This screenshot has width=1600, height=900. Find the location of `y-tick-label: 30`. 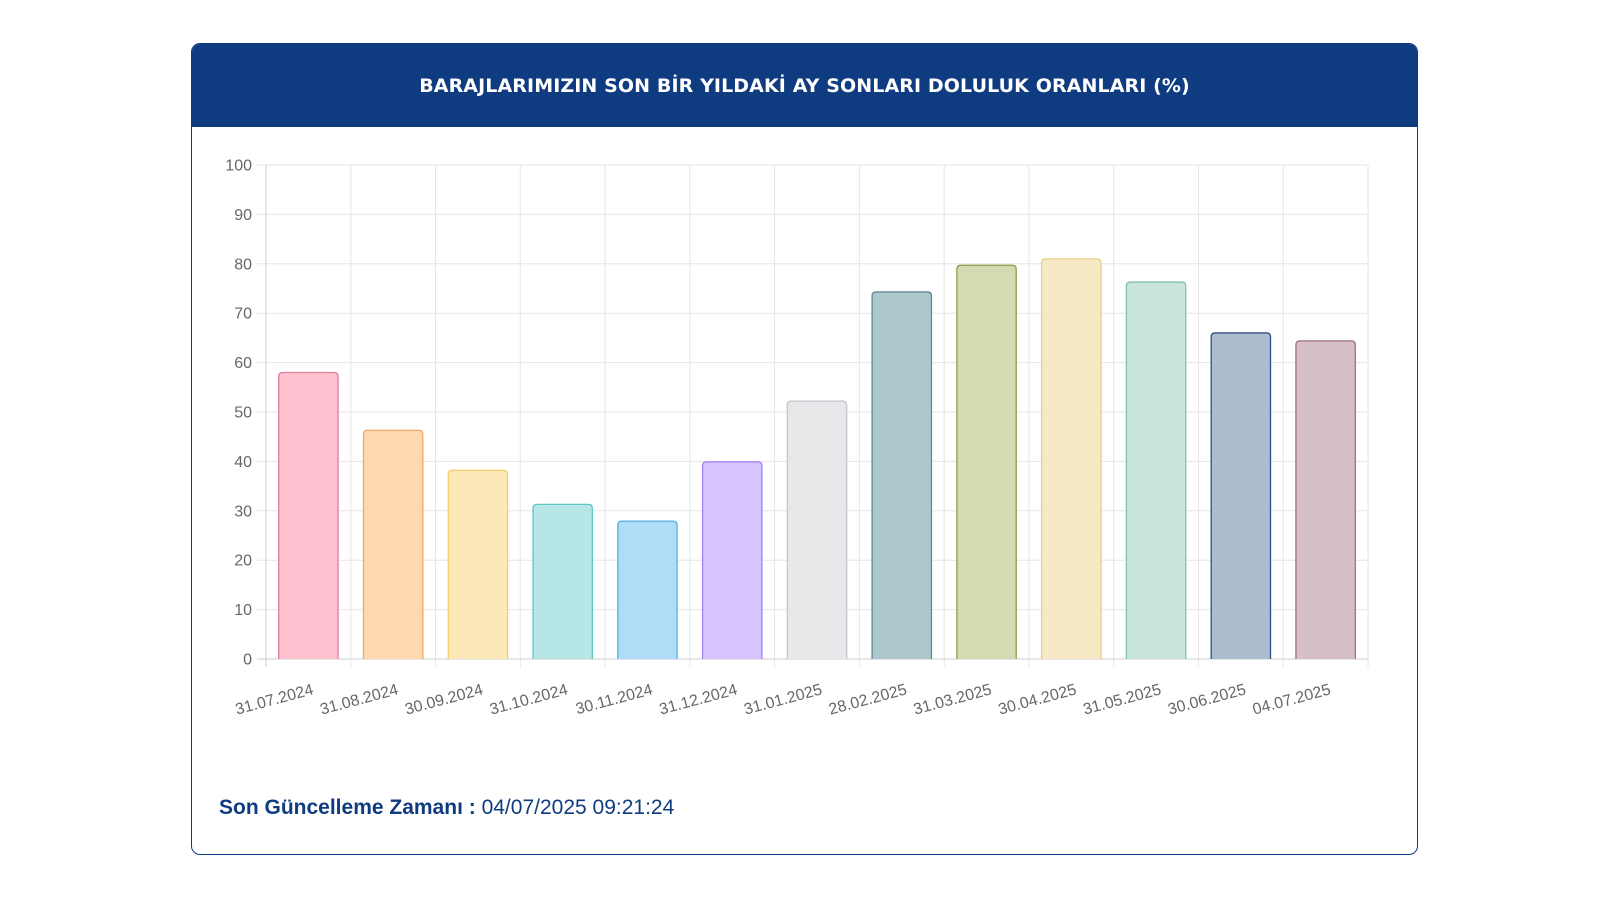

y-tick-label: 30 is located at coordinates (243, 511).